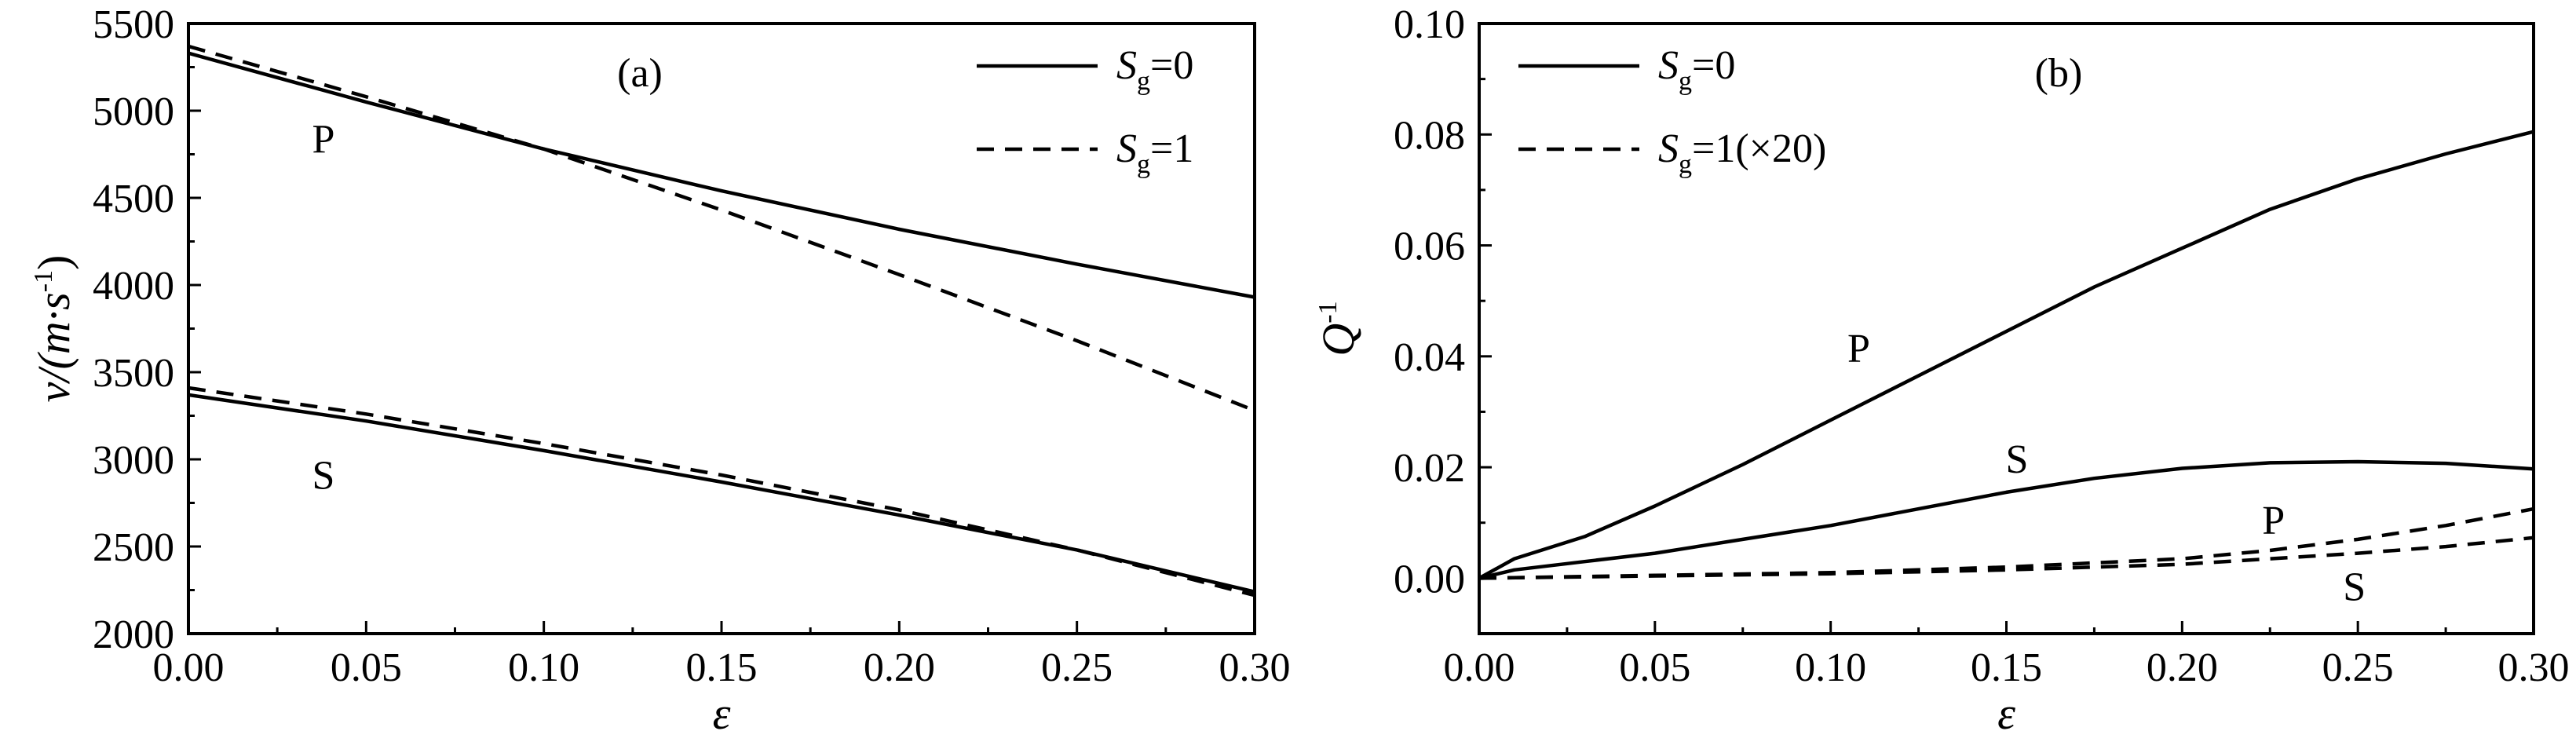  I want to click on y-tick-label: 2500, so click(133, 547).